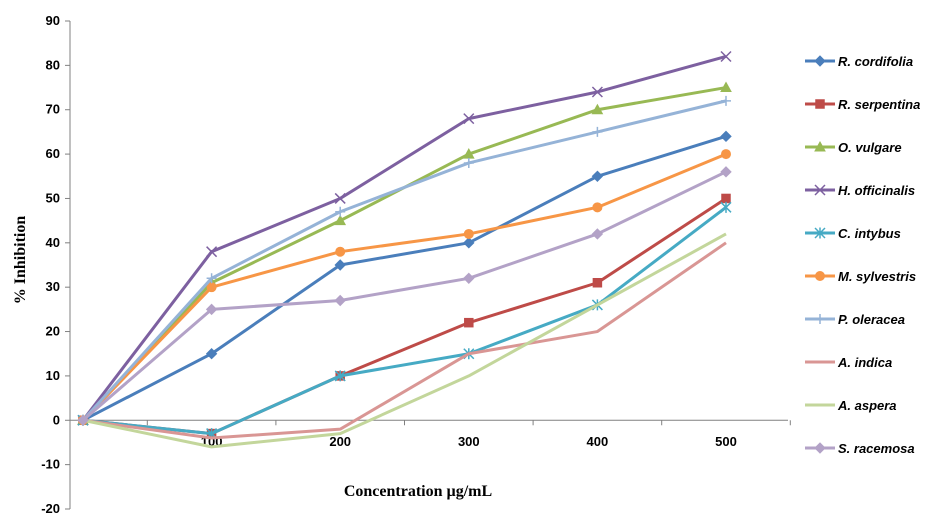 The height and width of the screenshot is (518, 938). What do you see at coordinates (50, 507) in the screenshot?
I see `y-tick-label: -20` at bounding box center [50, 507].